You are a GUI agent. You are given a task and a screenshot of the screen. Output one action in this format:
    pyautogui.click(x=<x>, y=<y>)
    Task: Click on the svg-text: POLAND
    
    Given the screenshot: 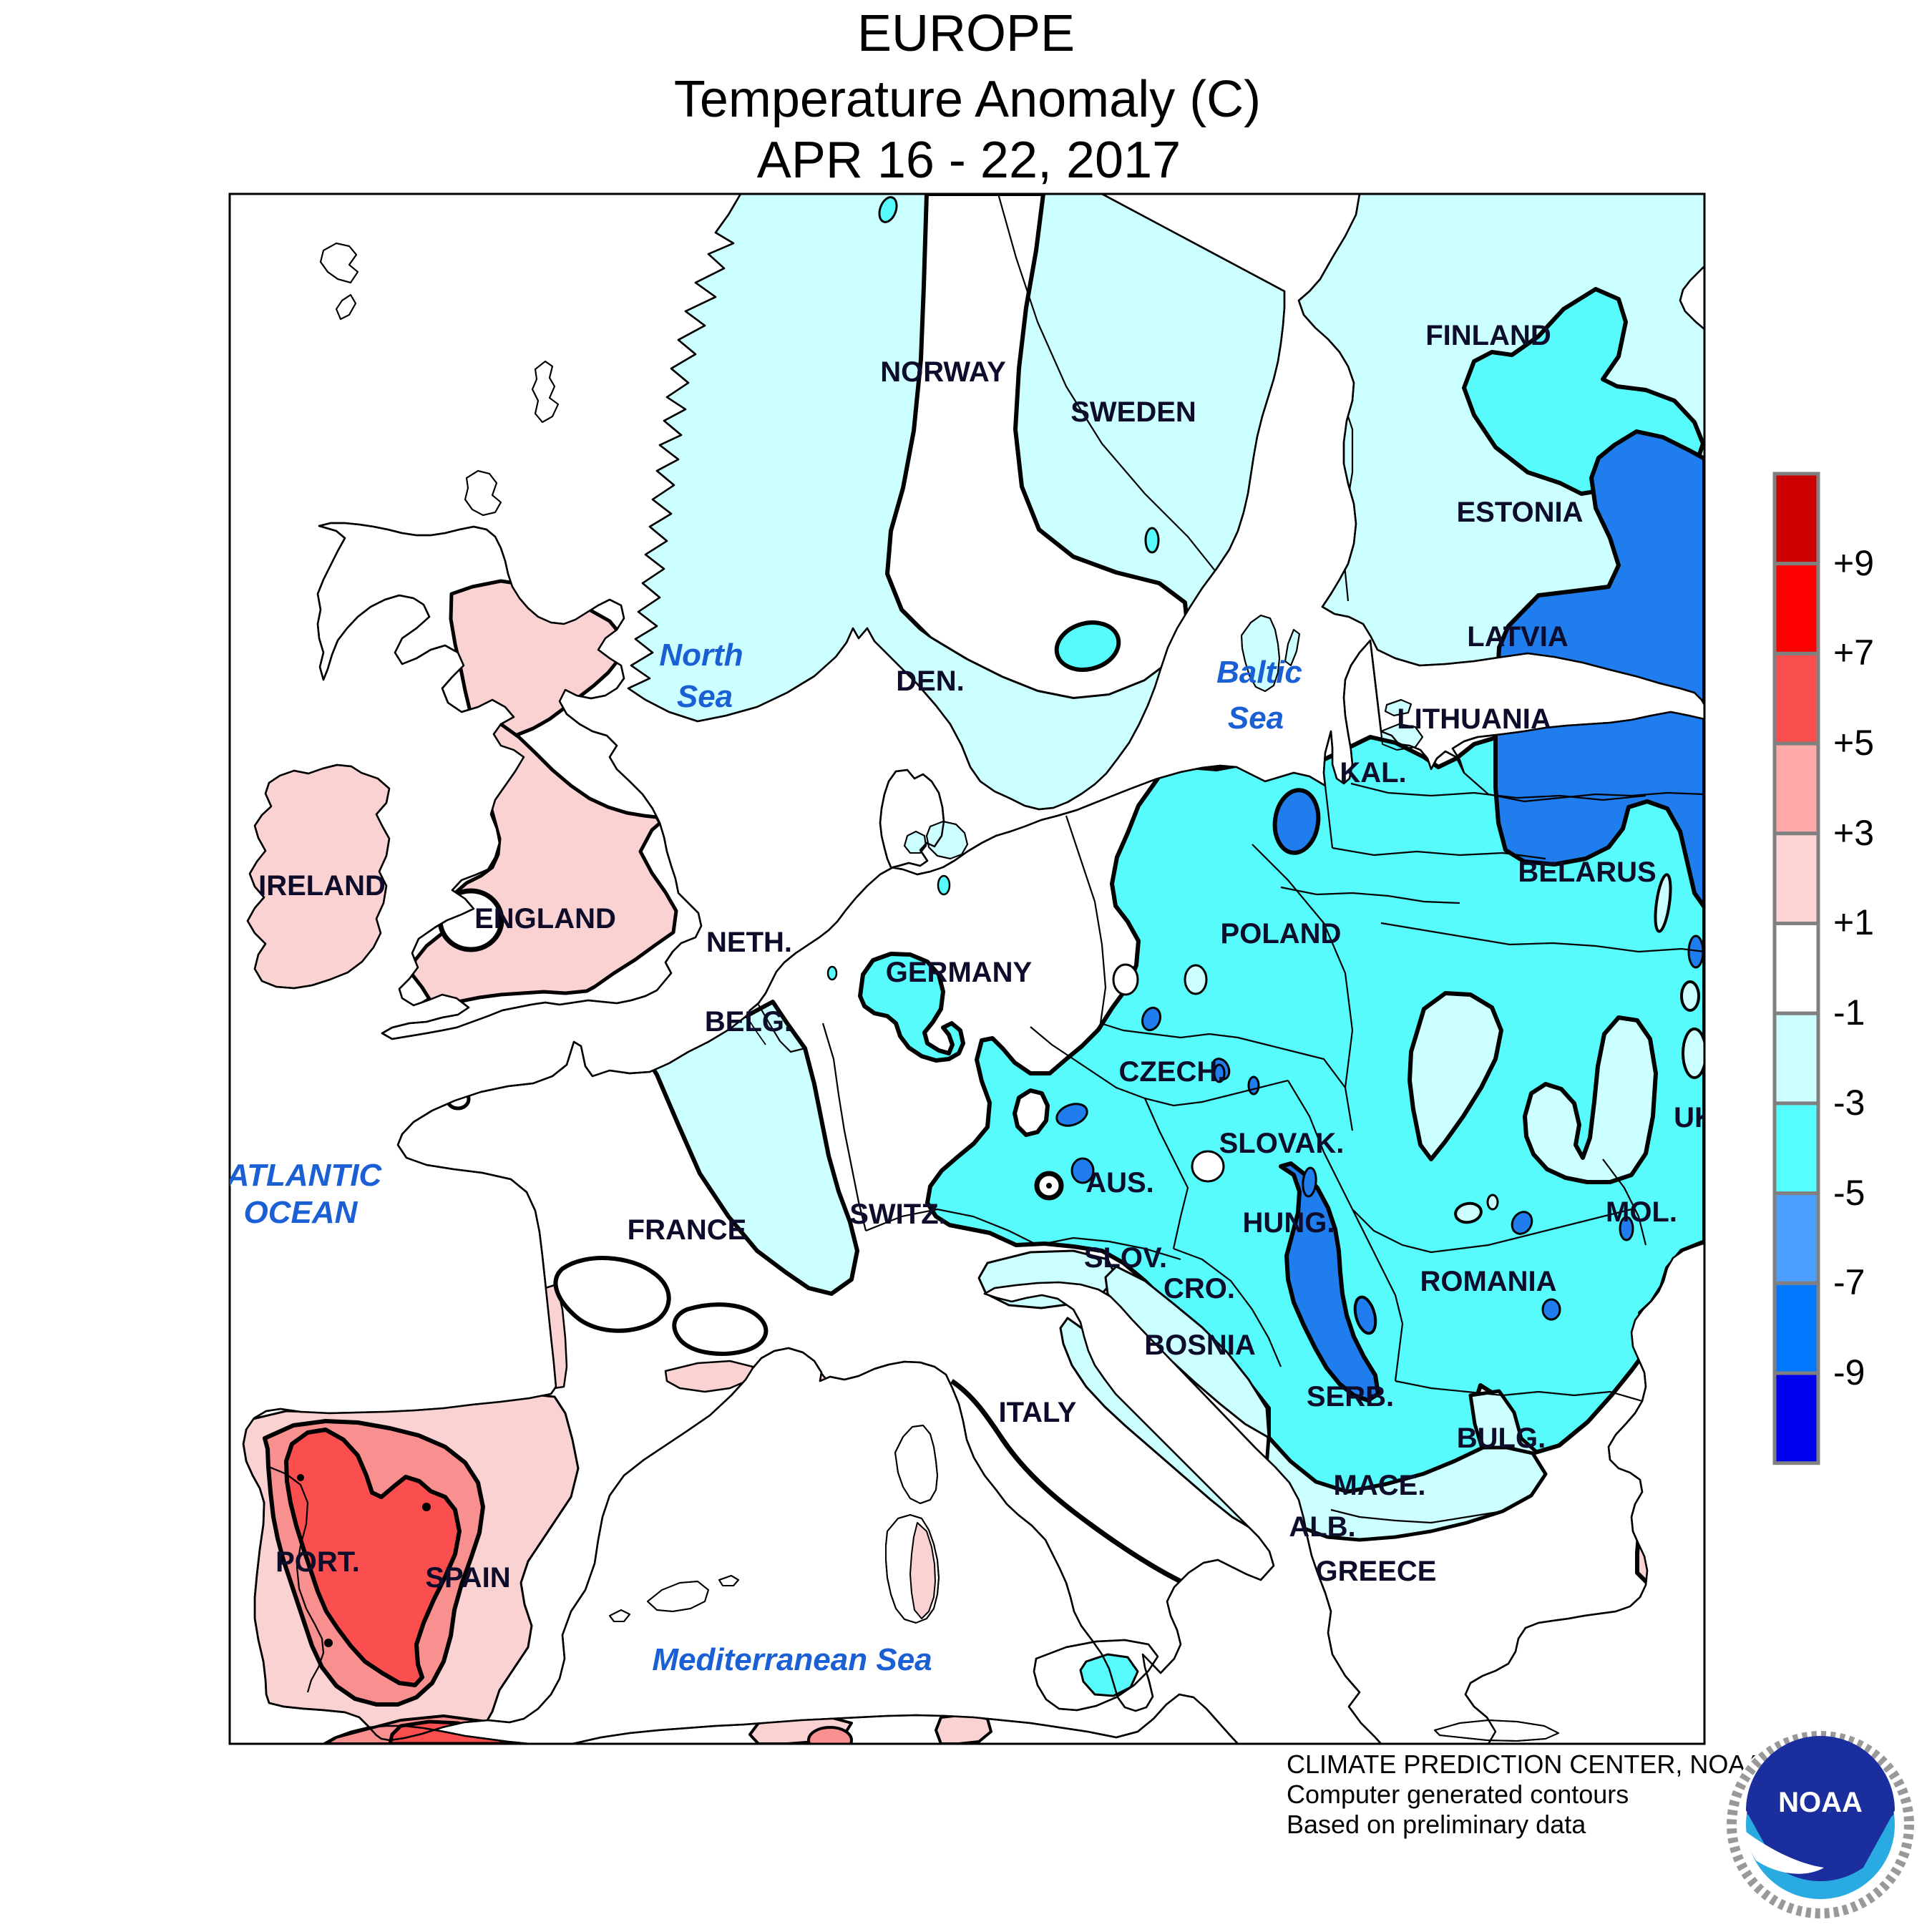 What is the action you would take?
    pyautogui.click(x=1281, y=934)
    